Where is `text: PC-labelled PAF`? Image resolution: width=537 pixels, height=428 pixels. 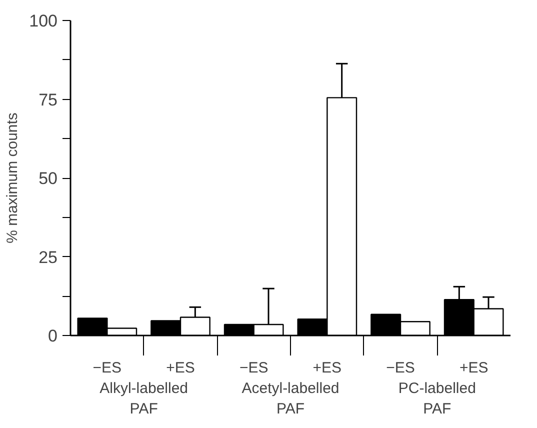 text: PC-labelled PAF is located at coordinates (437, 399).